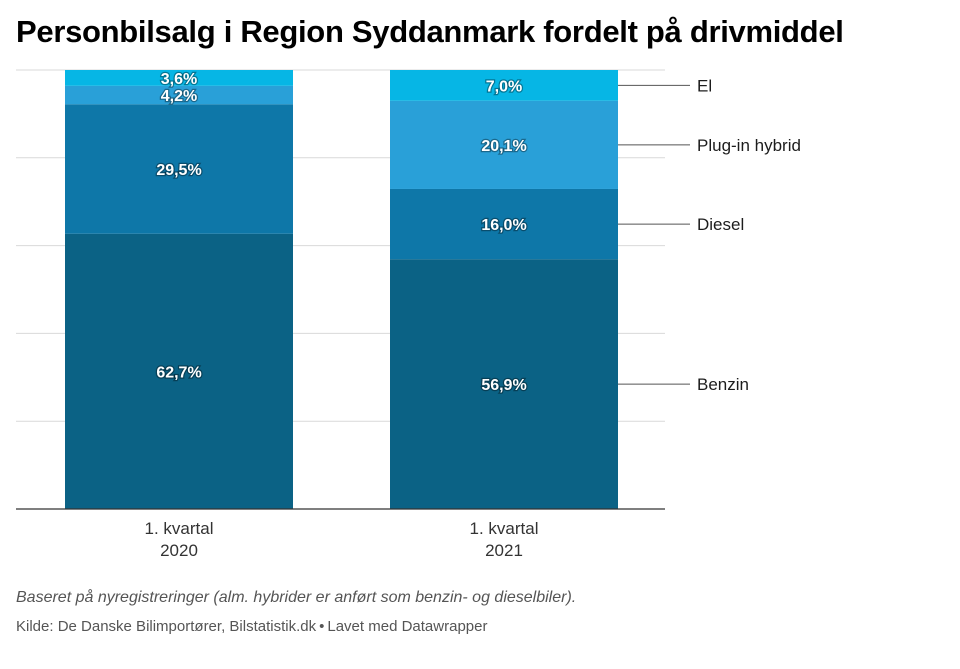  I want to click on data-label: 56,9%, so click(503, 385).